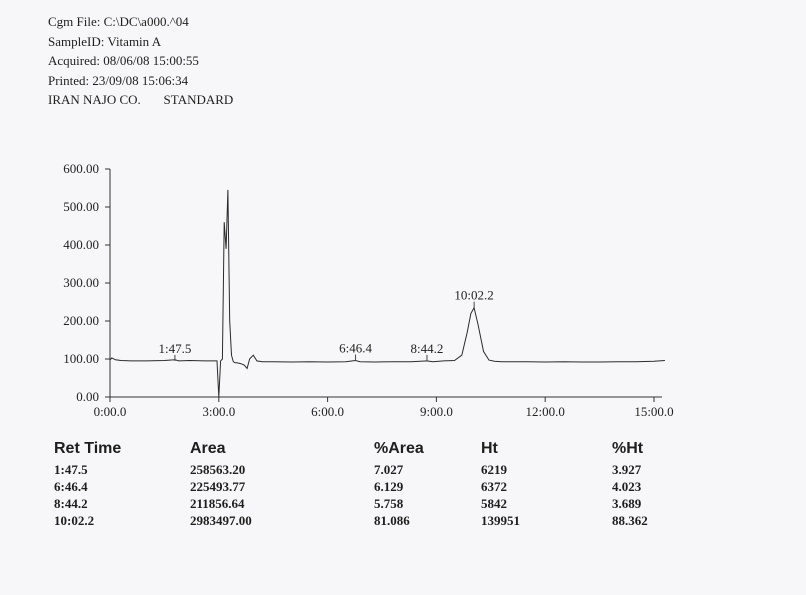 This screenshot has width=806, height=595. I want to click on pct-area-cell: 7.027, so click(389, 469).